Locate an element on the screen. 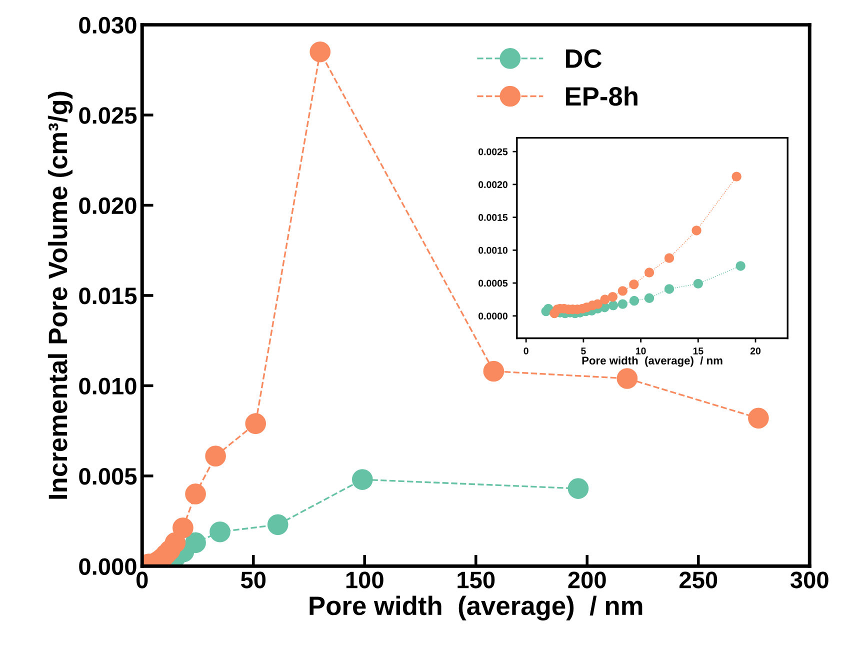 This screenshot has width=846, height=653. y-axis-title: Incremental Pore Volume (cm³/g) is located at coordinates (60, 295).